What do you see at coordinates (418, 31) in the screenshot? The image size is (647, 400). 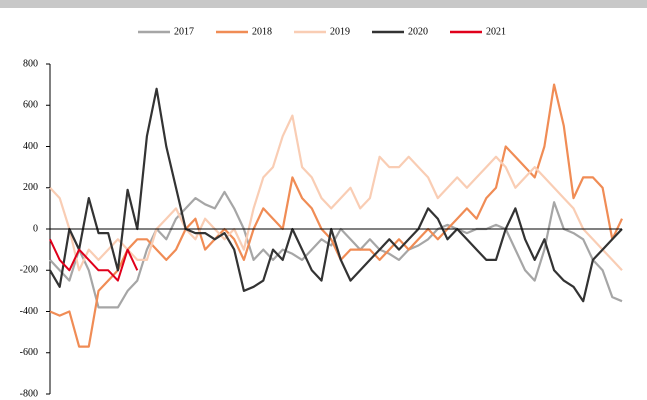 I see `legend-label: 2020` at bounding box center [418, 31].